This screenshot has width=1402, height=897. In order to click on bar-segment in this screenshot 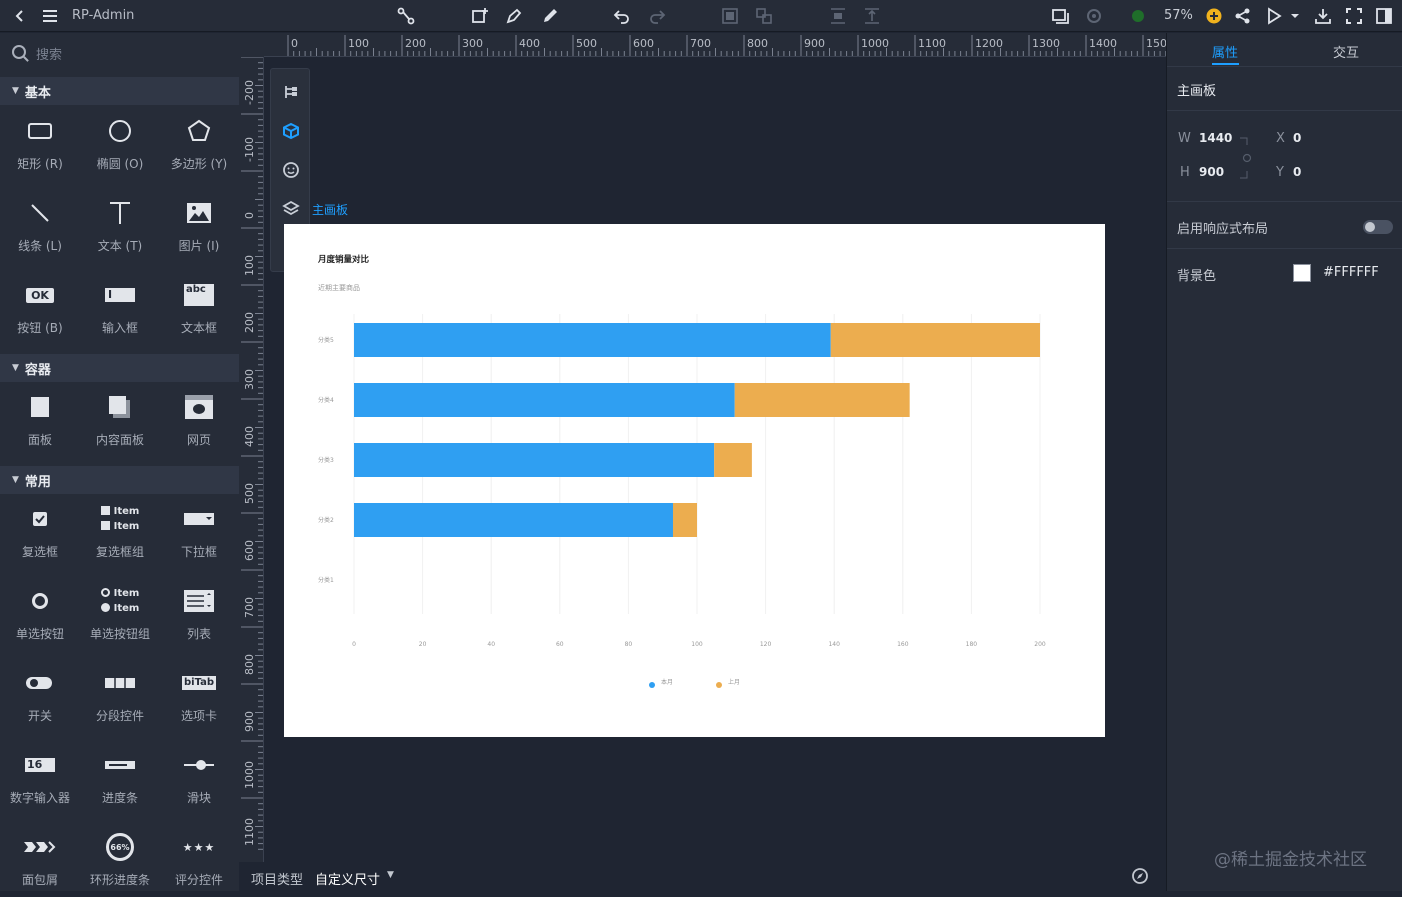, I will do `click(534, 460)`.